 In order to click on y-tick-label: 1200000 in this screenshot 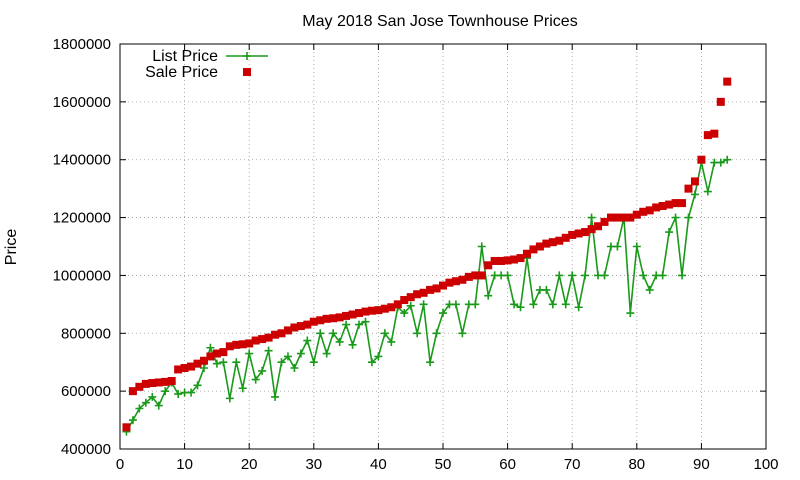, I will do `click(82, 218)`.